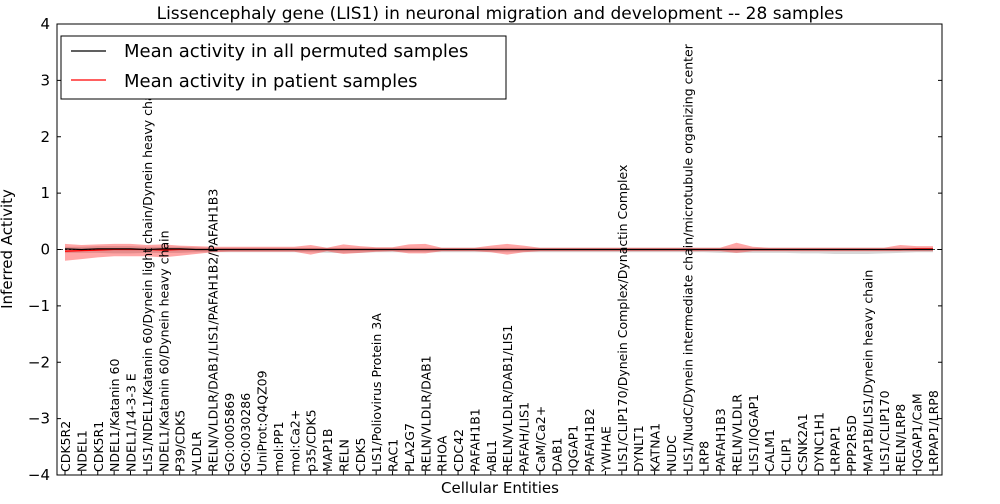 The height and width of the screenshot is (504, 1000). What do you see at coordinates (271, 81) in the screenshot?
I see `legend-label-patient: Mean activity in patient samples` at bounding box center [271, 81].